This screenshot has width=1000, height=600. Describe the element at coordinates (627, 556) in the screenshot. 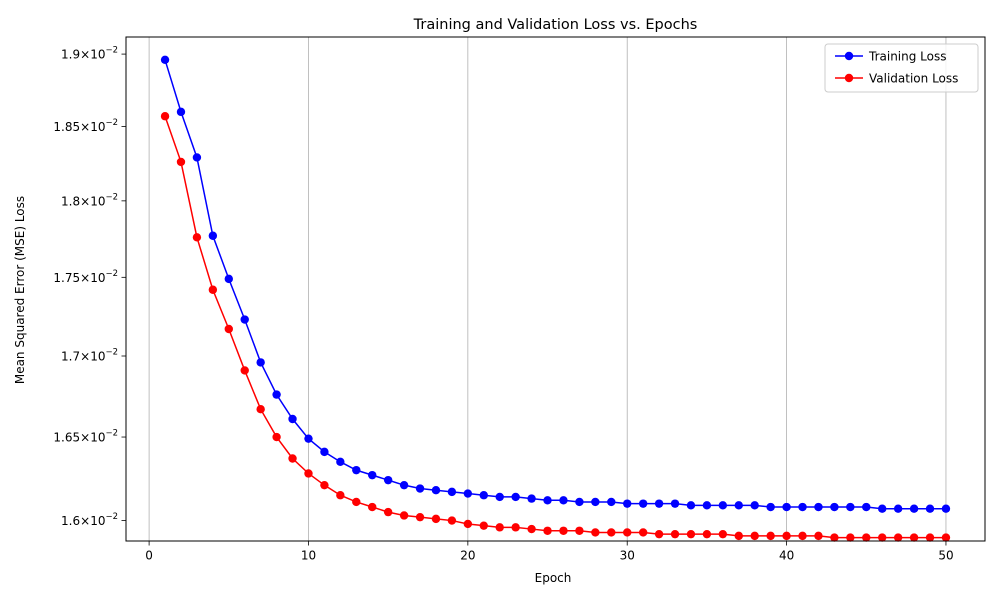

I see `x-tick-label: 30` at that location.